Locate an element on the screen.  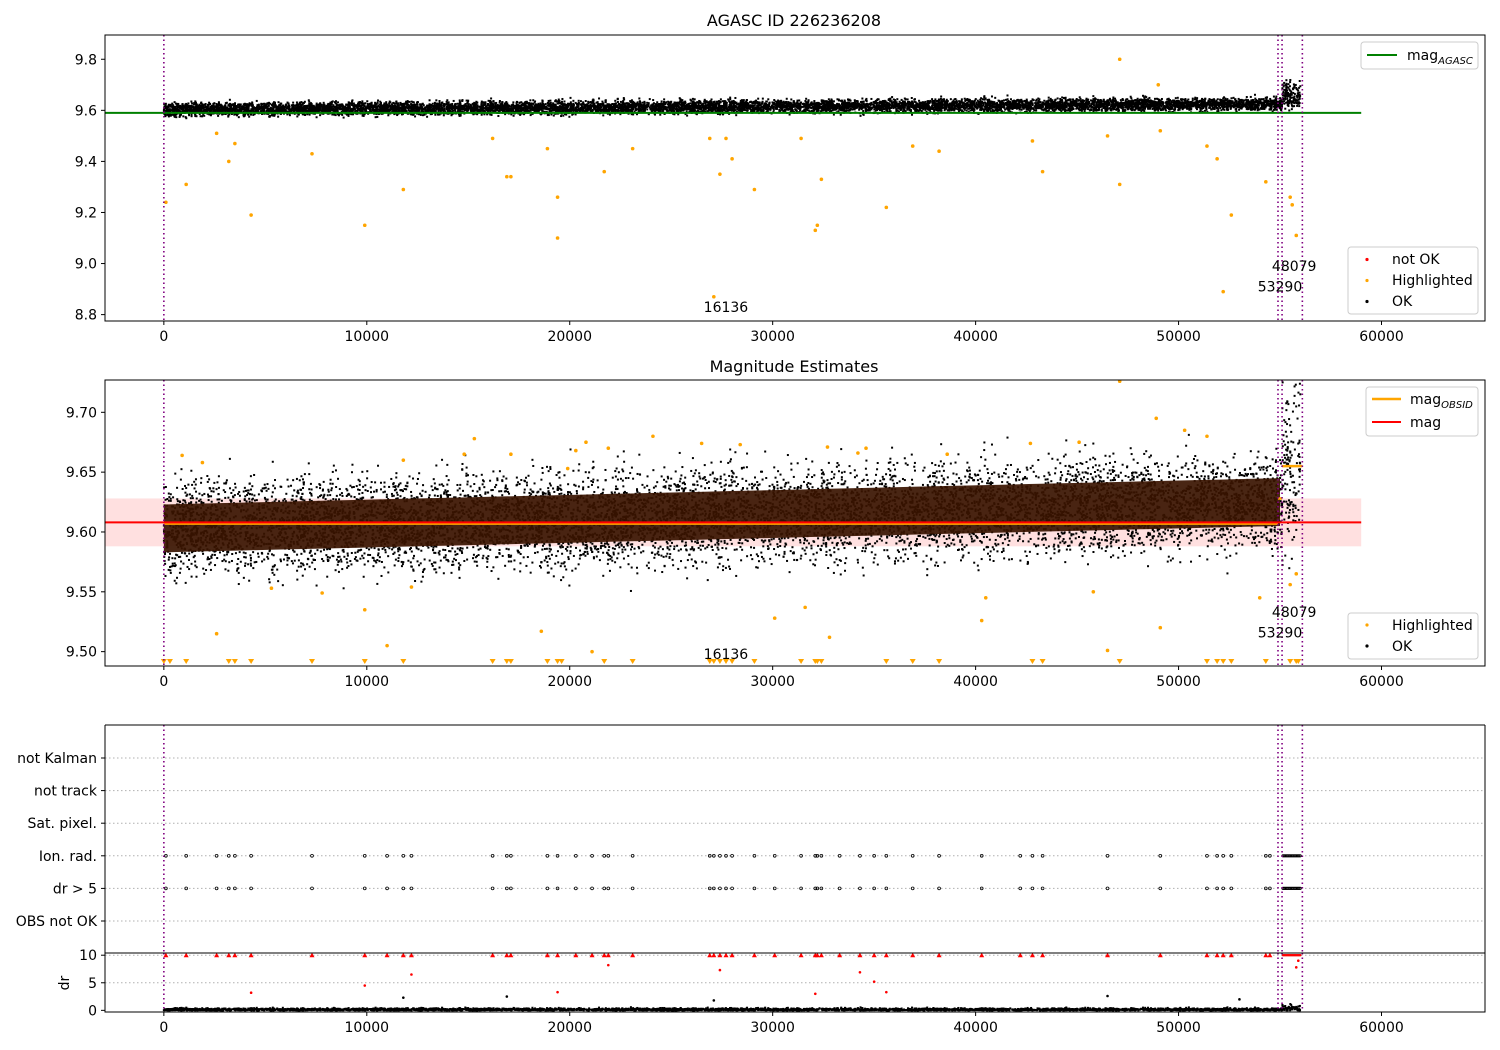
panel1-ok-points is located at coordinates (732, 99).